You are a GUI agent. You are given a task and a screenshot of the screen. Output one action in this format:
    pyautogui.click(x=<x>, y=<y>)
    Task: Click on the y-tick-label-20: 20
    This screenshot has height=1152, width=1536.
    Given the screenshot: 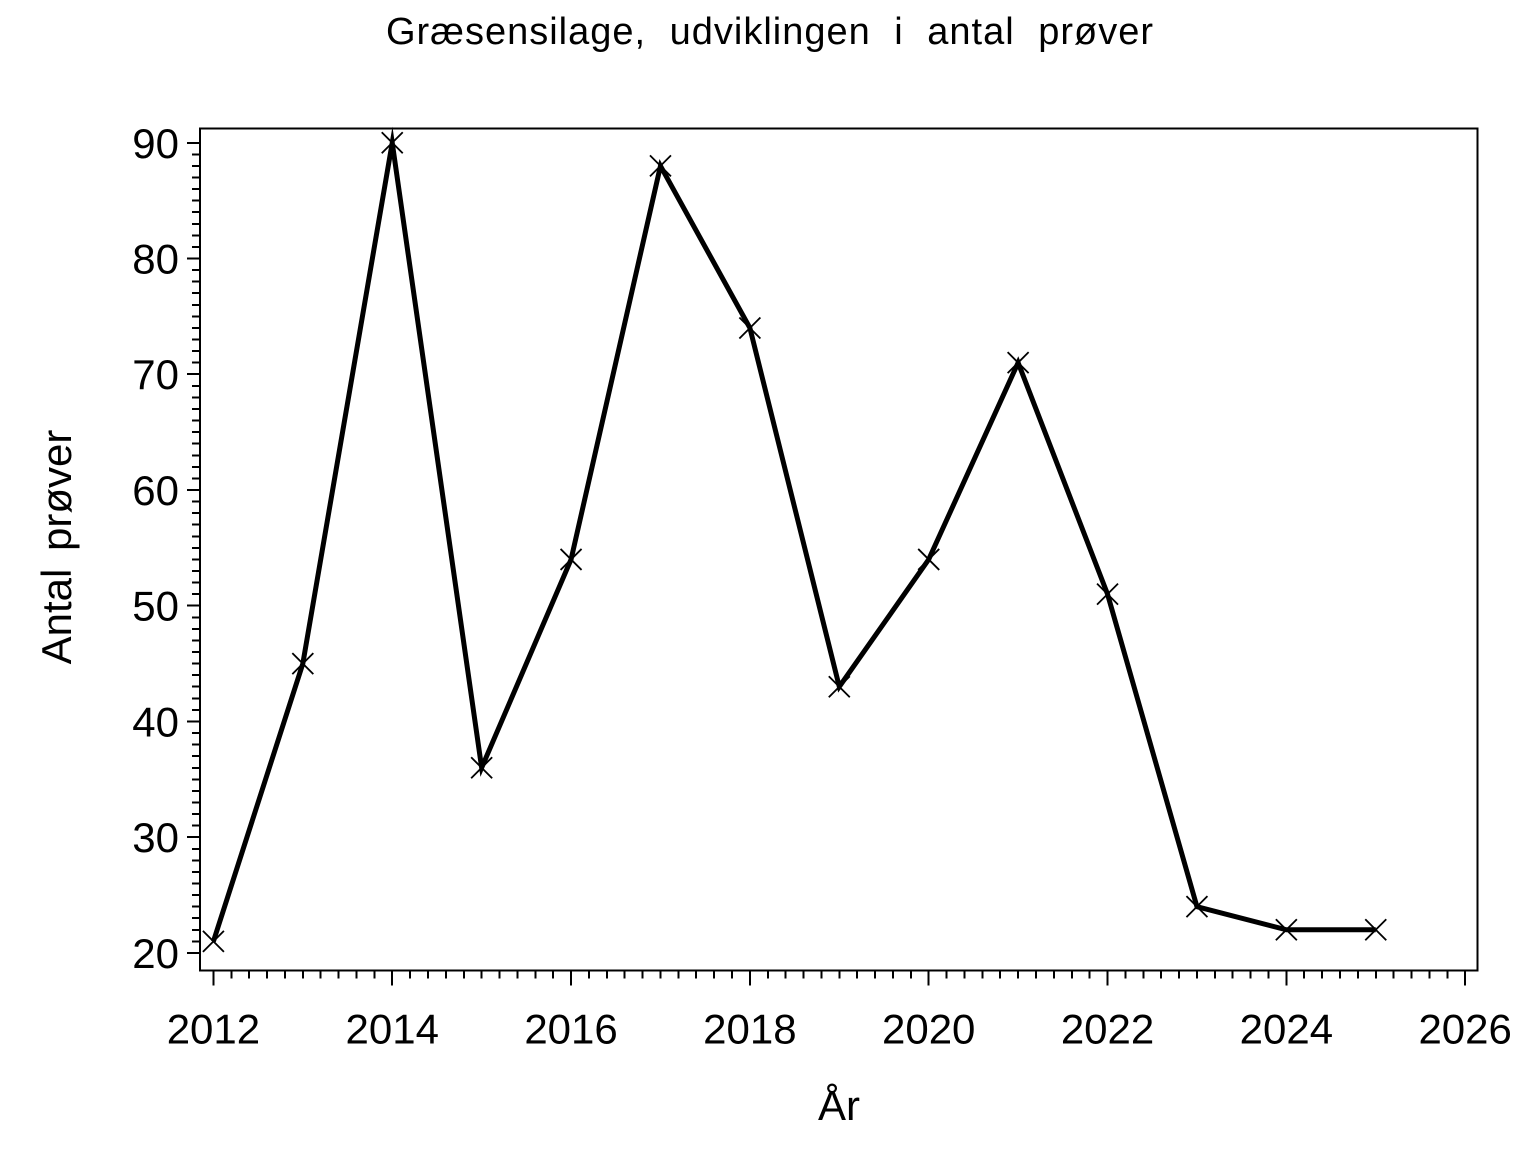 What is the action you would take?
    pyautogui.click(x=155, y=953)
    